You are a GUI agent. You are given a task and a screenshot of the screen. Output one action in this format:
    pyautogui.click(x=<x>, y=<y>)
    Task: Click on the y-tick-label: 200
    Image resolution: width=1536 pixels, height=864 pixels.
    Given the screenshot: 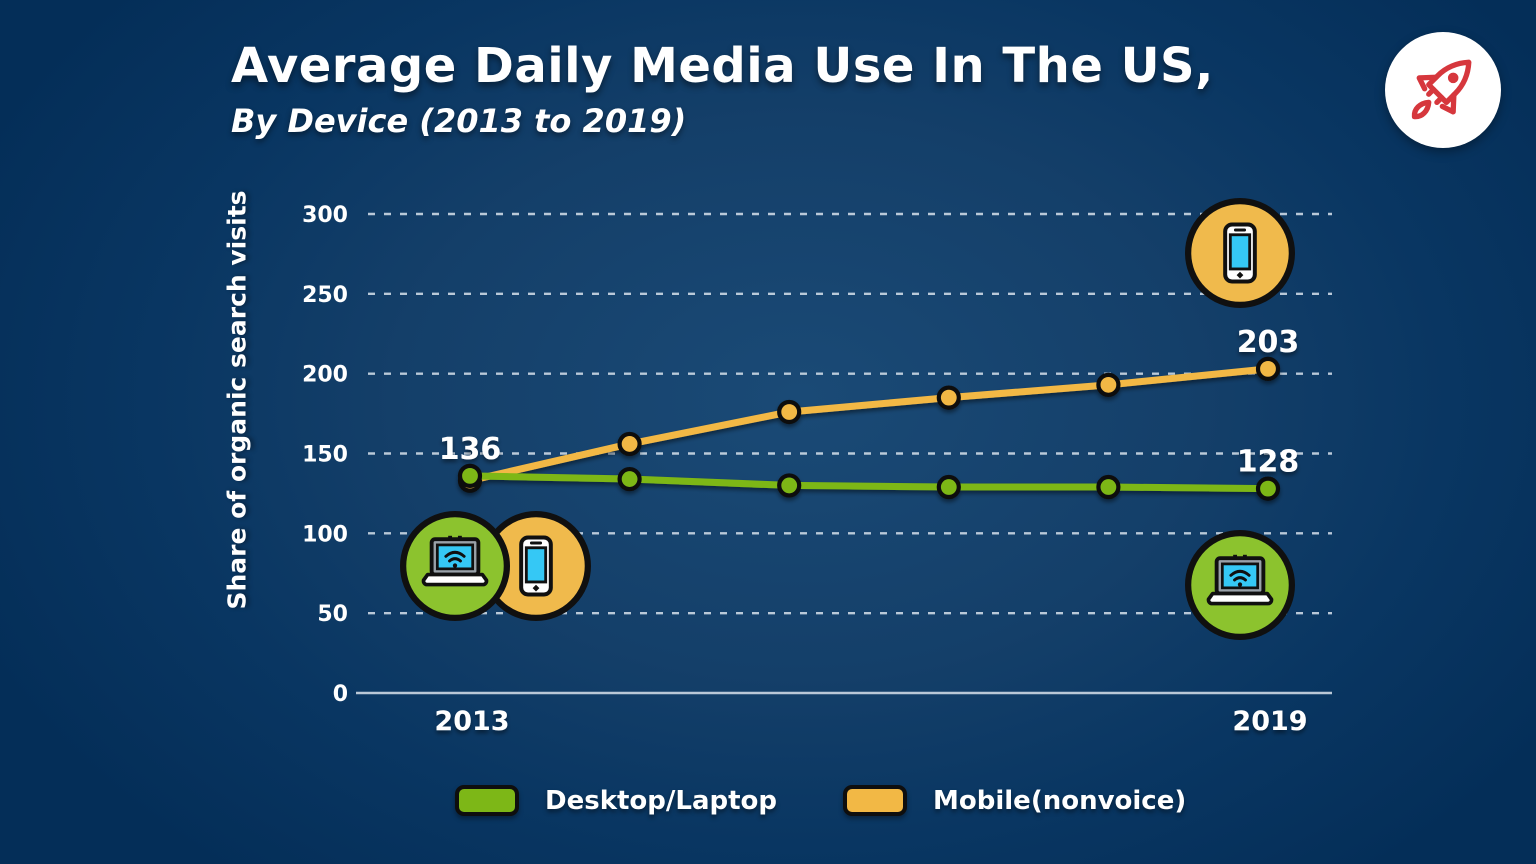 What is the action you would take?
    pyautogui.click(x=325, y=375)
    